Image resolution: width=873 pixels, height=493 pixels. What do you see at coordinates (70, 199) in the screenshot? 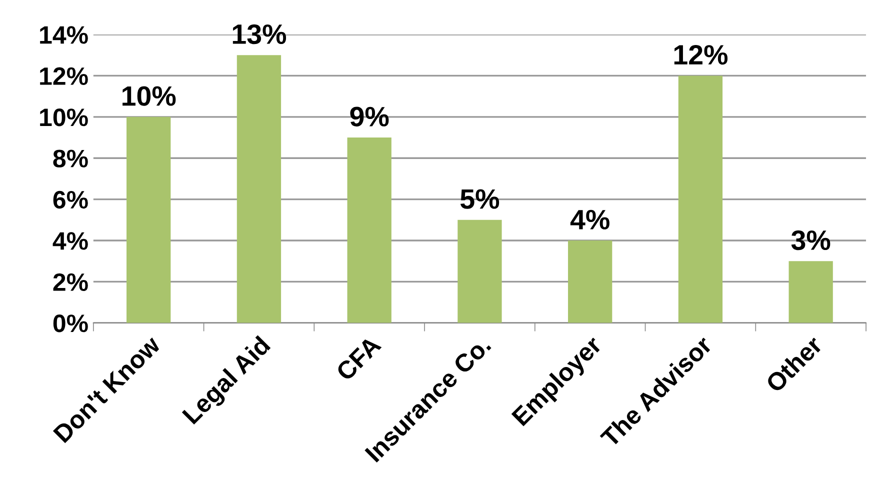
I see `y-tick-label: 6%` at bounding box center [70, 199].